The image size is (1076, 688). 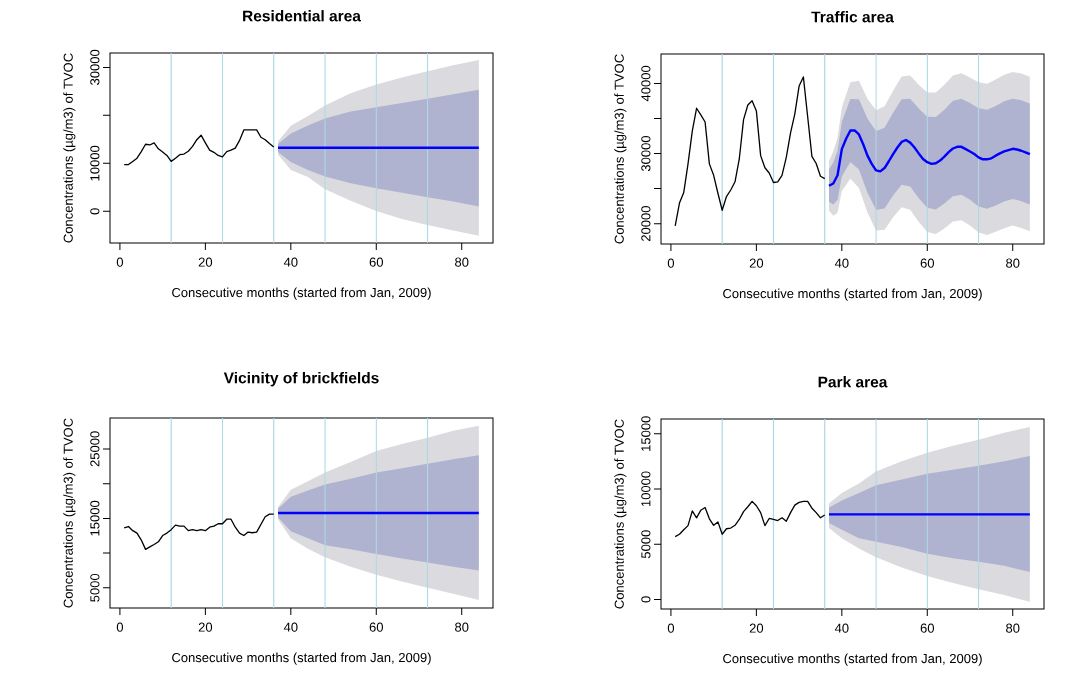 I want to click on chart-title: Park area, so click(x=853, y=382).